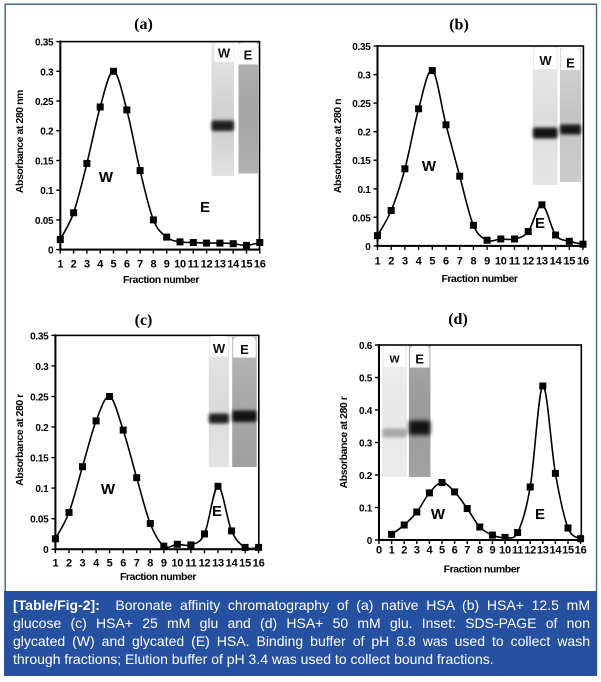 The image size is (601, 682). Describe the element at coordinates (20, 141) in the screenshot. I see `svg-text: Absorbance at 280 nm` at that location.